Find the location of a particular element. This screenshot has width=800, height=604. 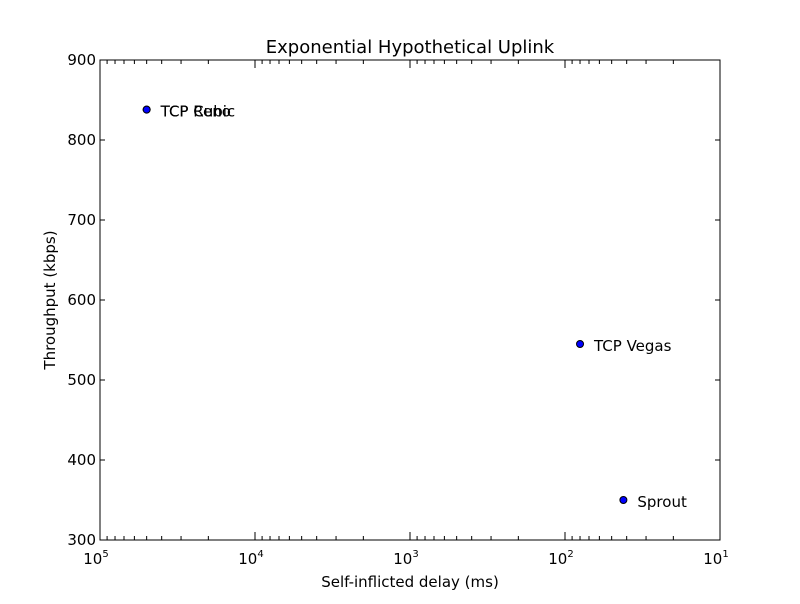

y-tick-label: 300 is located at coordinates (81, 540).